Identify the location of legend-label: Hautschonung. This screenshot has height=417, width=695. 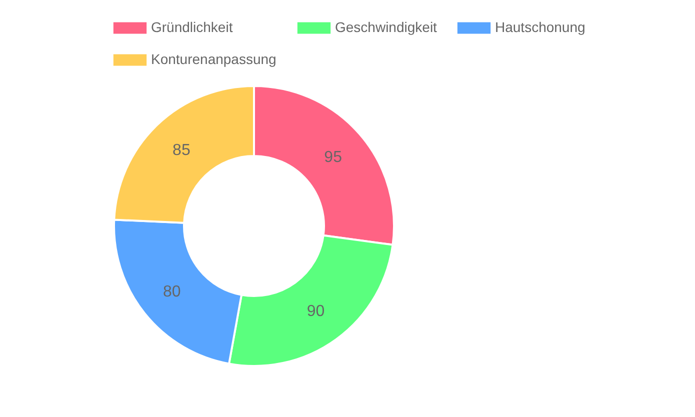
(539, 27).